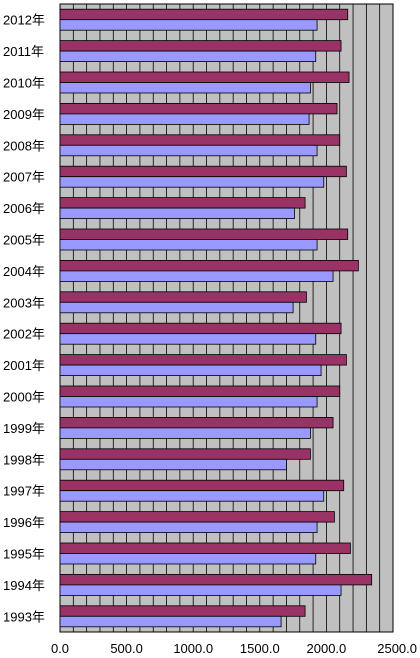 This screenshot has height=658, width=420. What do you see at coordinates (24, 459) in the screenshot?
I see `y-tick-label: 1998年` at bounding box center [24, 459].